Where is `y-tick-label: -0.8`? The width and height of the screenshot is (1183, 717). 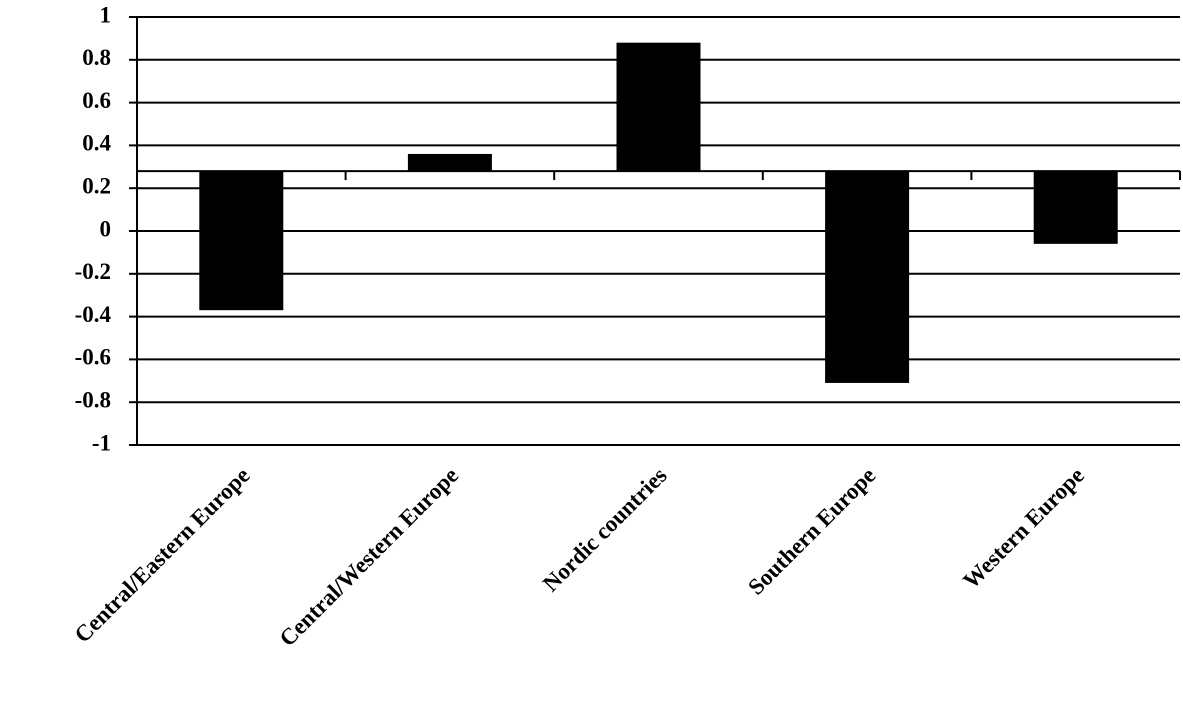 y-tick-label: -0.8 is located at coordinates (93, 399).